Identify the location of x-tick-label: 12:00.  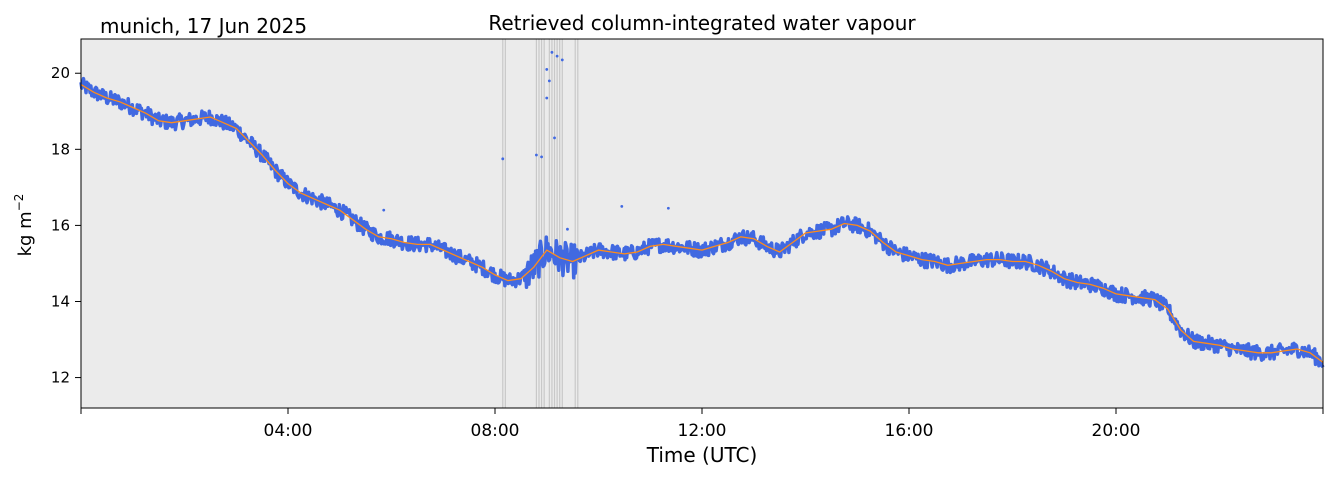
(702, 431).